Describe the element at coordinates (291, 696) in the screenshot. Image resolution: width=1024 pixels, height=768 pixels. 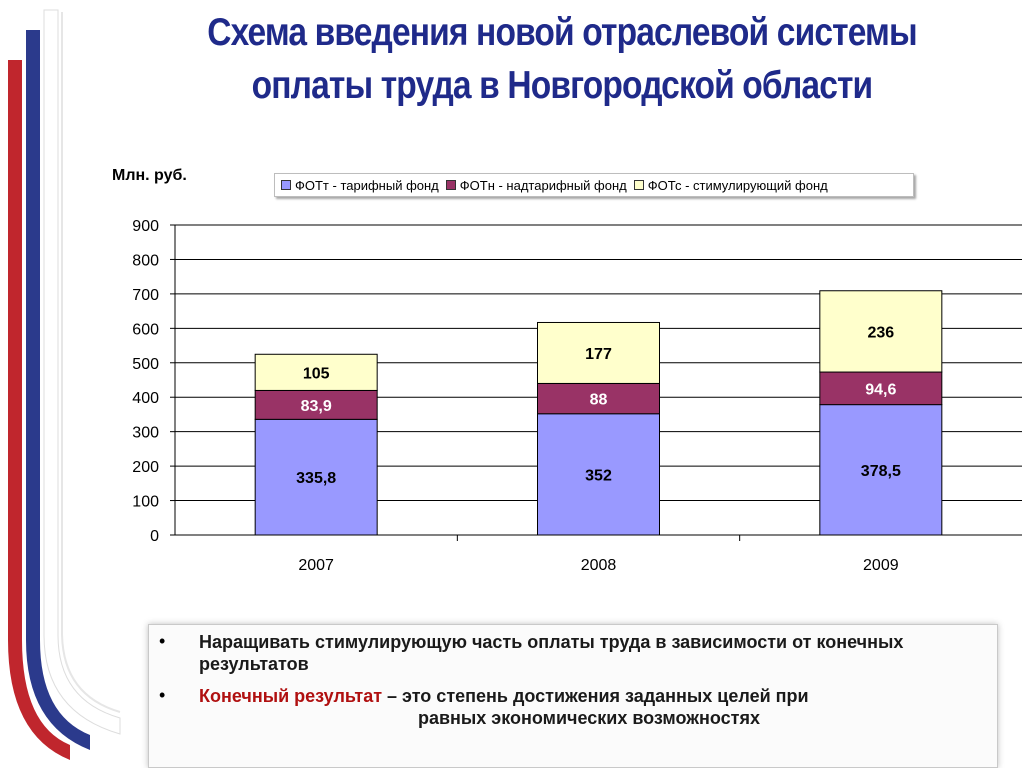
I see `bullet-accent-term: Конечный результат` at that location.